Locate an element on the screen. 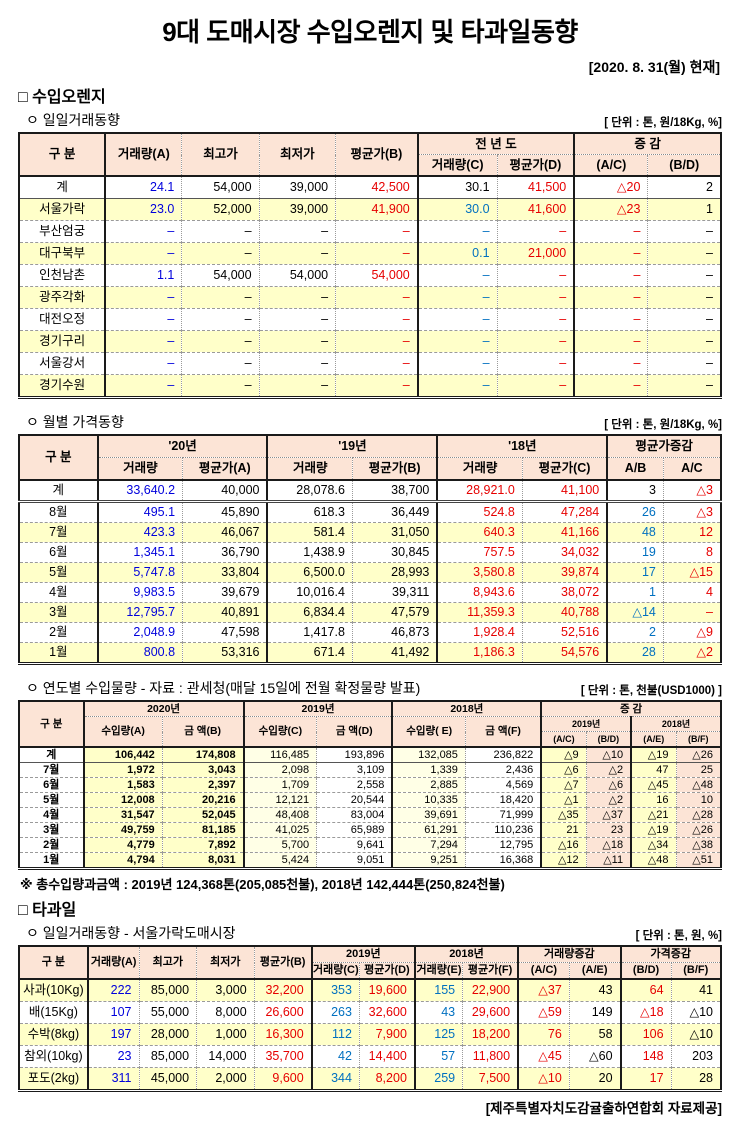 The image size is (740, 1121). table-cell: 19 is located at coordinates (635, 552).